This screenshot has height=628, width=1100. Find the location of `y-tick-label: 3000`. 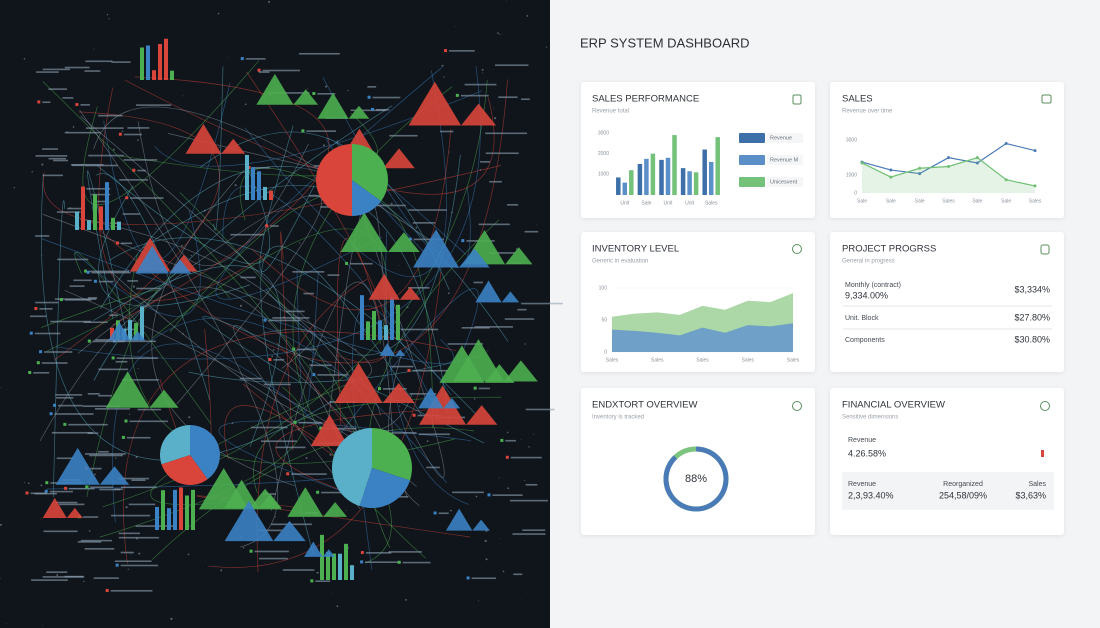

y-tick-label: 3000 is located at coordinates (603, 133).